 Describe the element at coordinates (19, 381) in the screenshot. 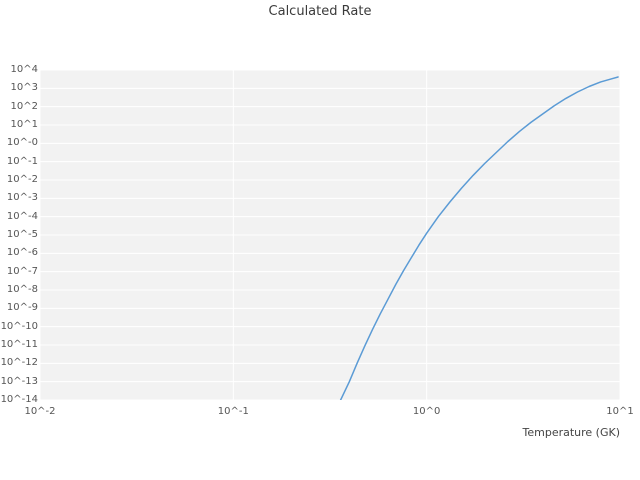

I see `y-tick-label: 10^-13` at that location.